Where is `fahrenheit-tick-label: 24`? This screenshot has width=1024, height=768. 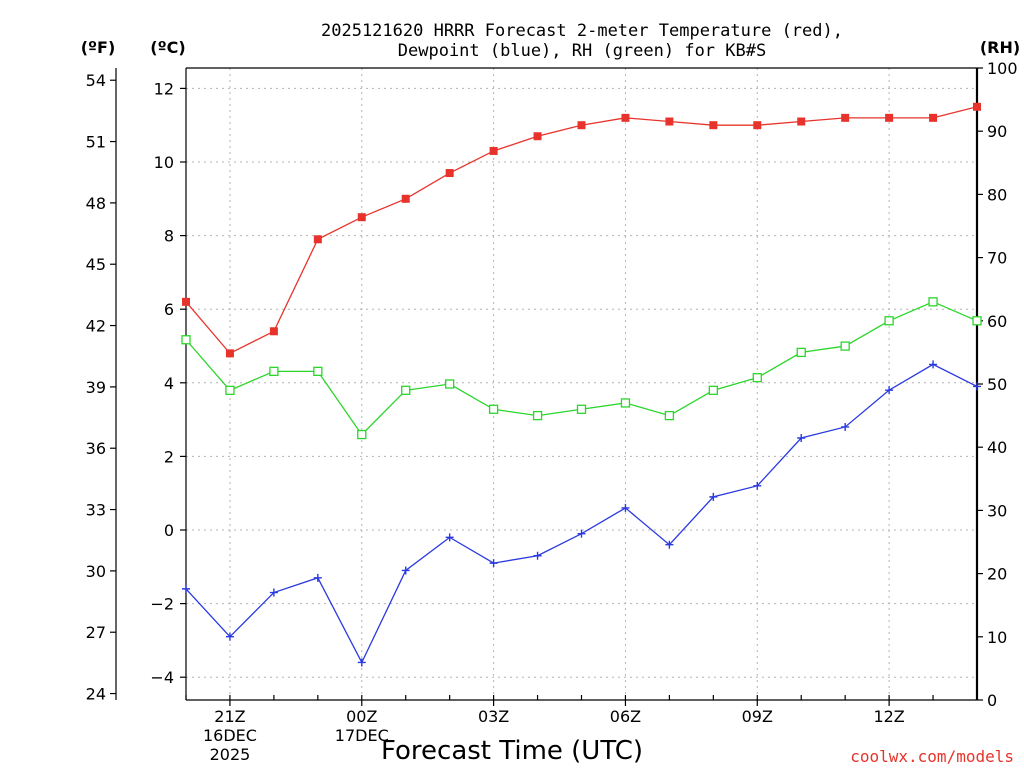 fahrenheit-tick-label: 24 is located at coordinates (96, 694).